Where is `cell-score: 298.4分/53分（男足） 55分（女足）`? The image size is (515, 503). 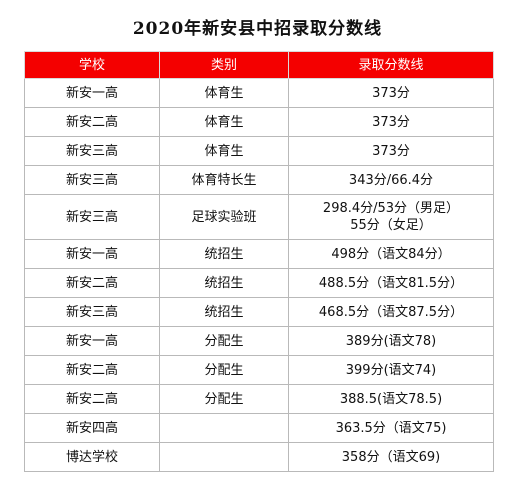 cell-score: 298.4分/53分（男足） 55分（女足） is located at coordinates (391, 217).